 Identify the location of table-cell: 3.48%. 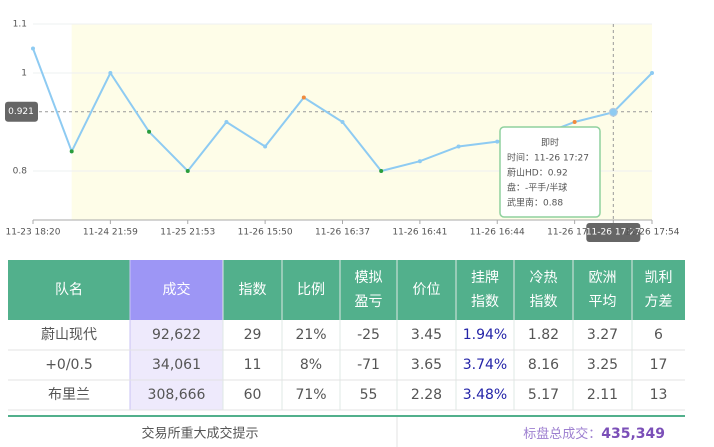
(485, 395).